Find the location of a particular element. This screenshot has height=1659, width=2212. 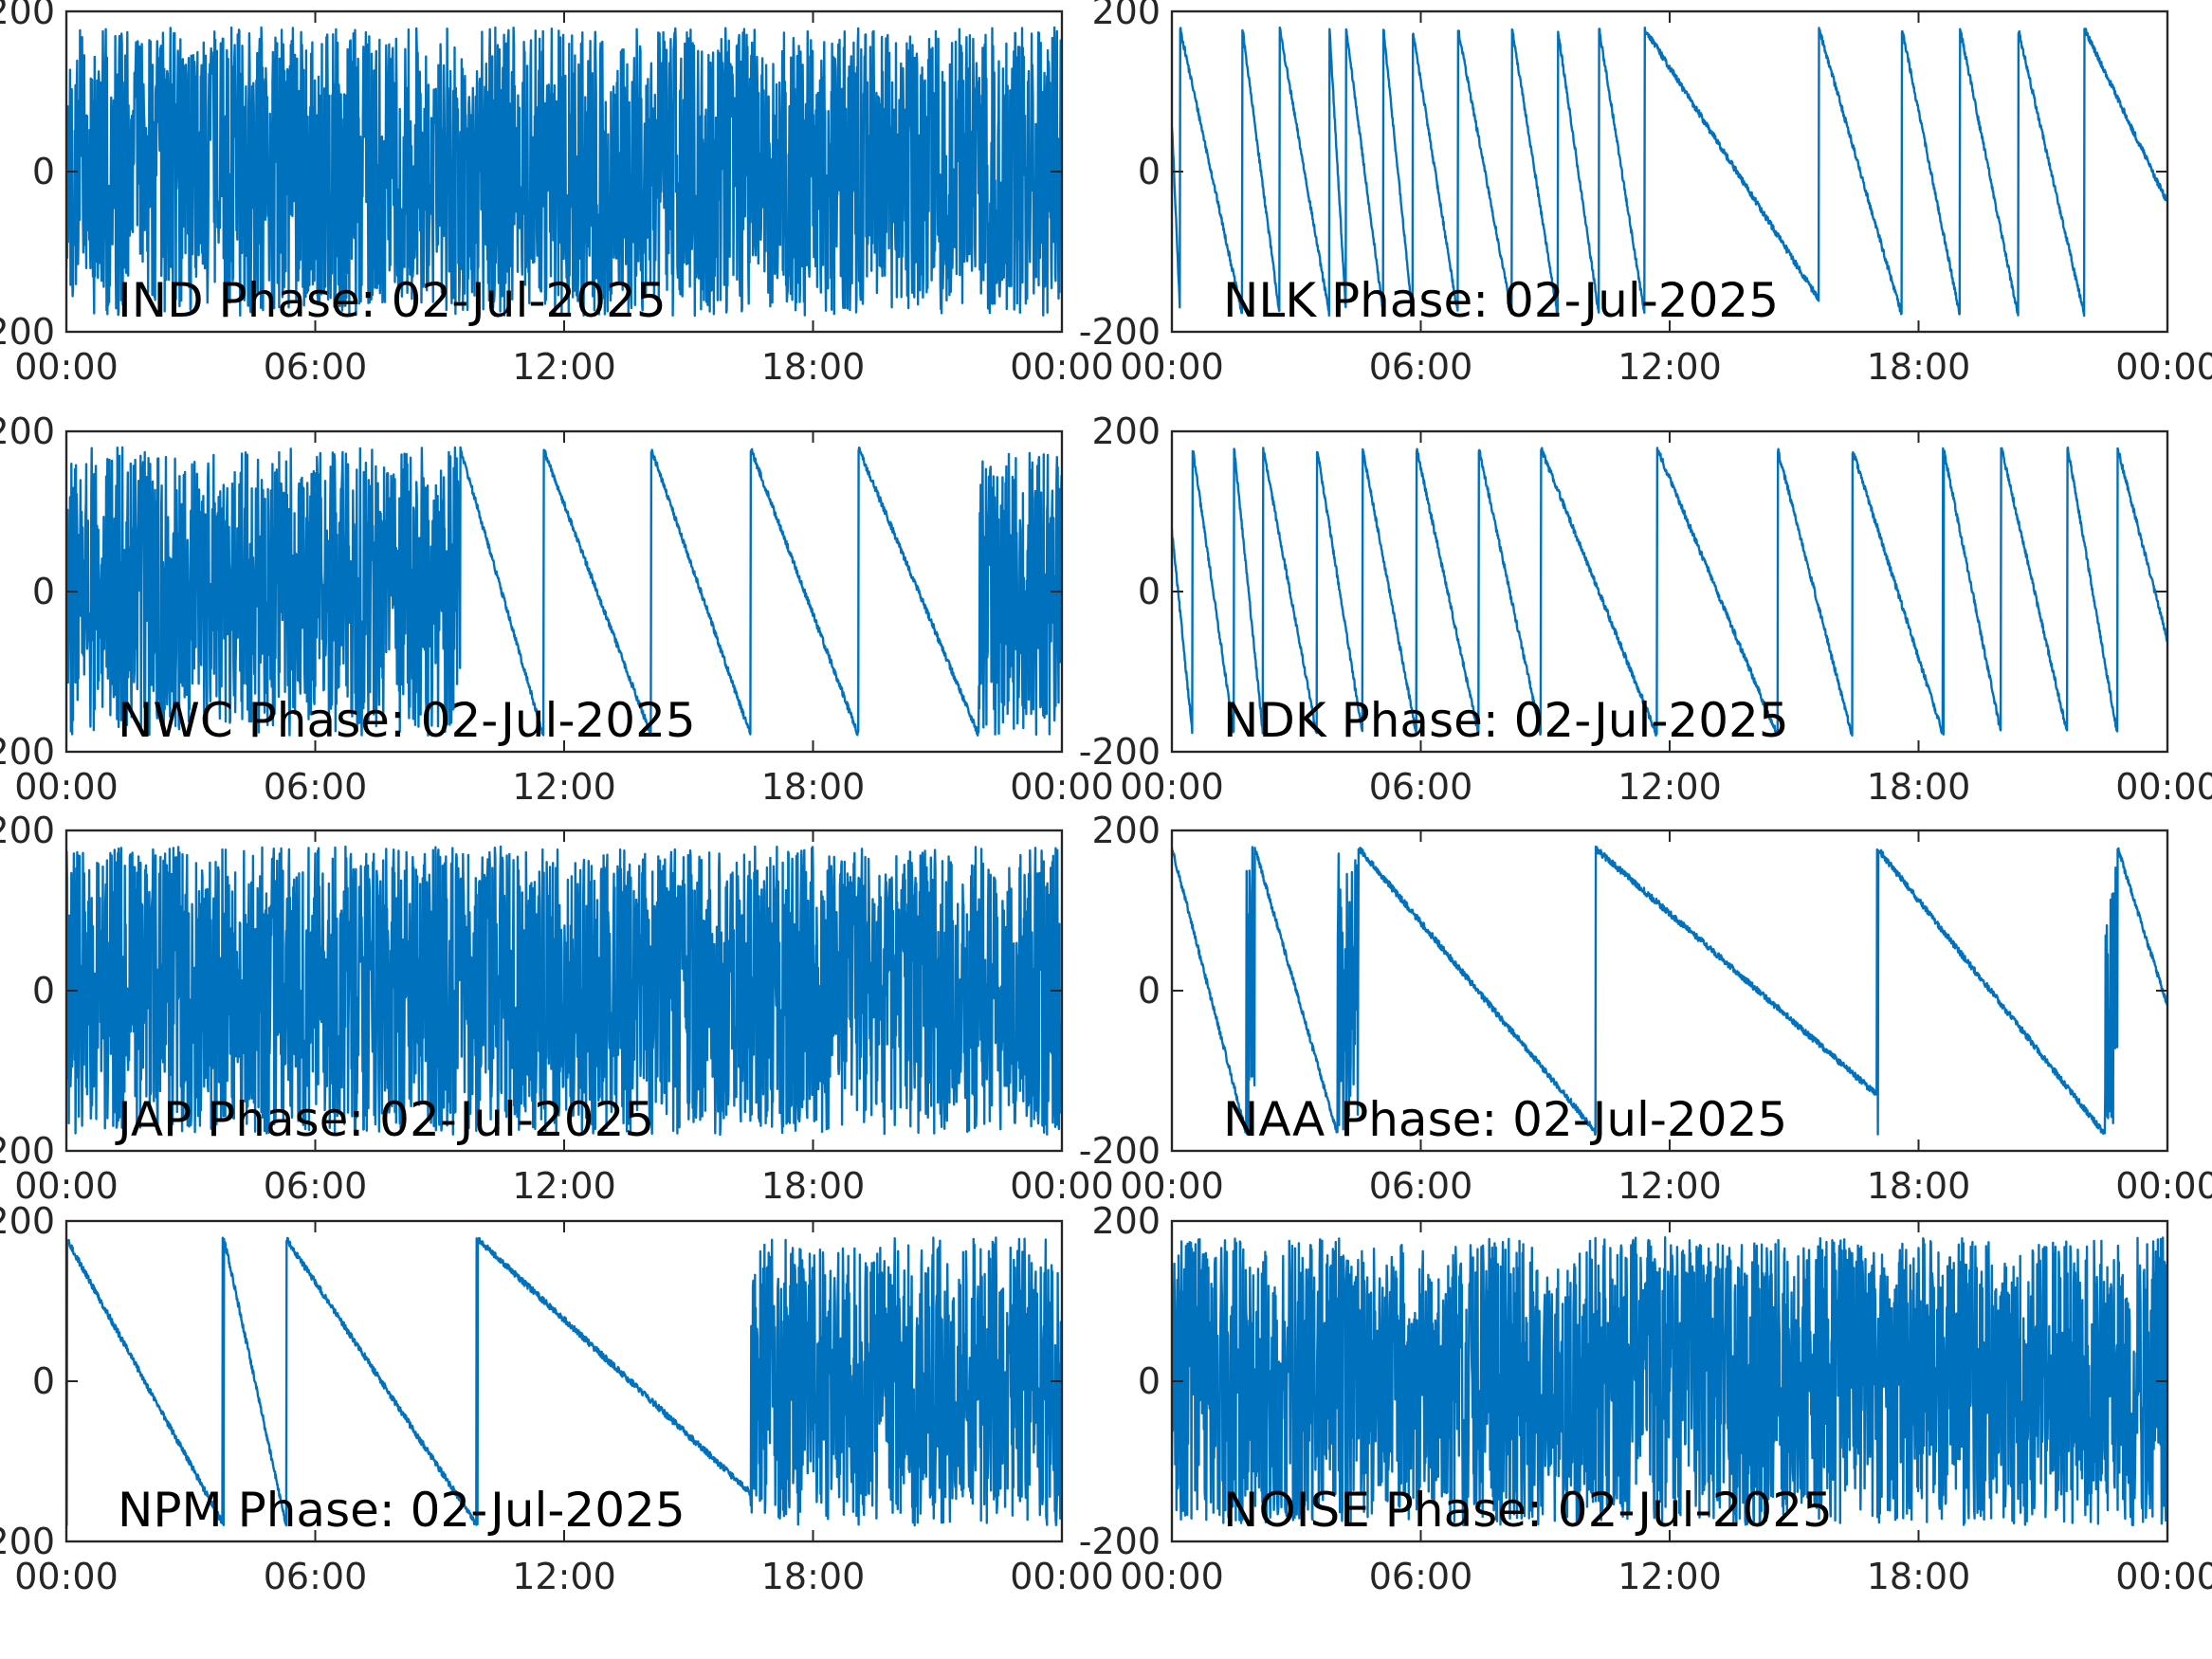

panel-title: NWC Phase: 02-Jul-2025 is located at coordinates (407, 720).